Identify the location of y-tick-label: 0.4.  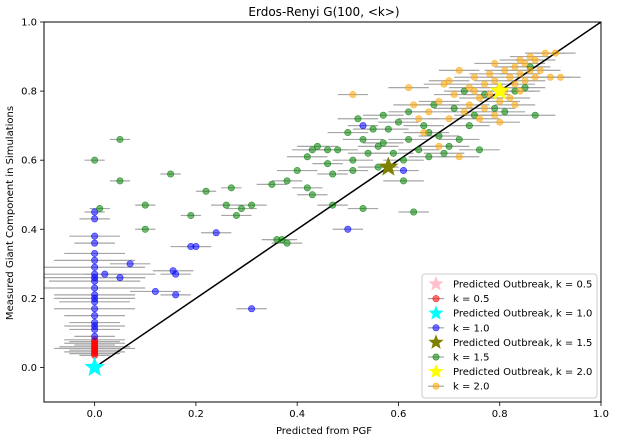
(29, 230).